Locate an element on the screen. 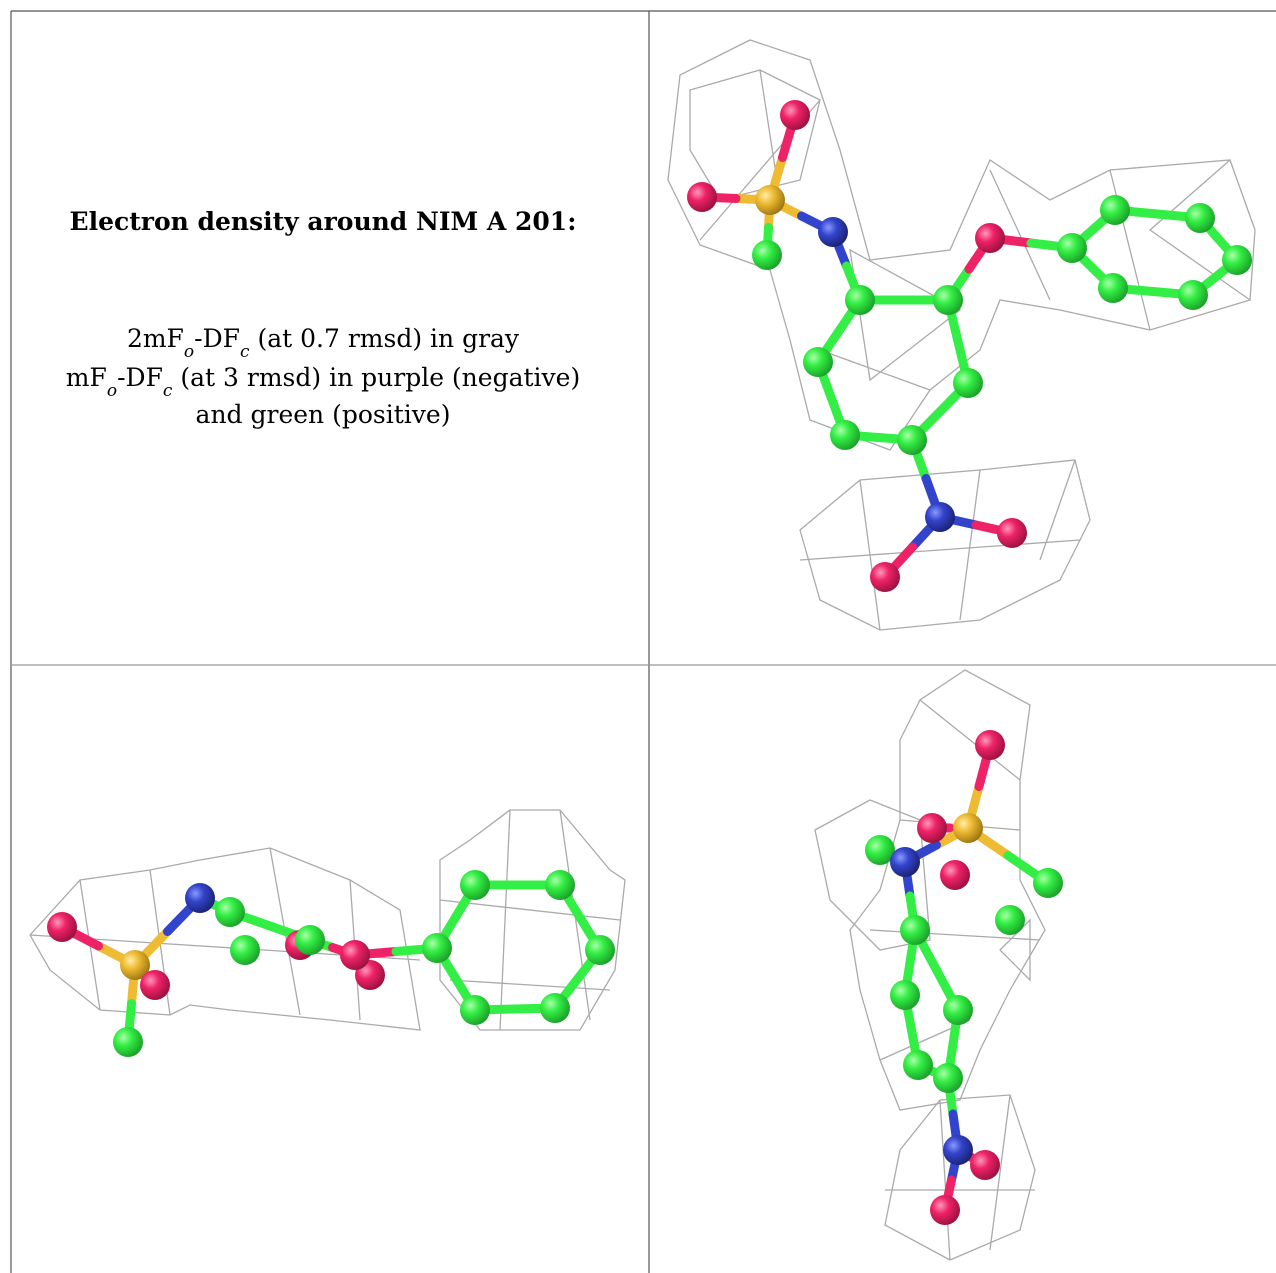 The image size is (1276, 1273). caption-line: 2mFo-DFc (at 0.7 rmsd) in gray is located at coordinates (323, 343).